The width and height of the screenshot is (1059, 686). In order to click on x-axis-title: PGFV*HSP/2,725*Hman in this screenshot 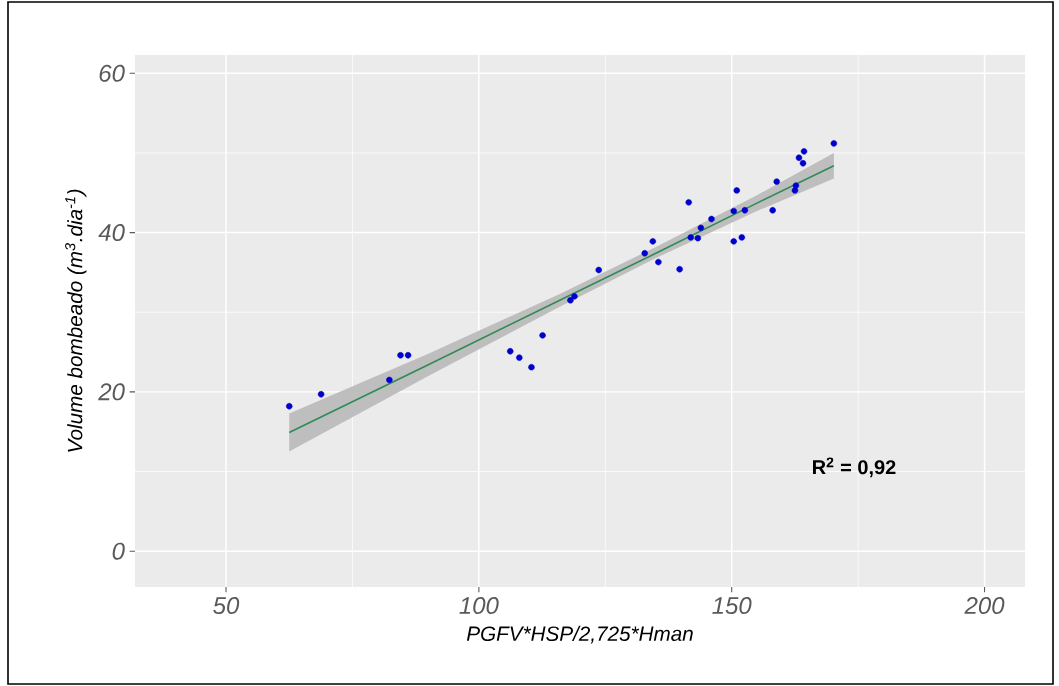, I will do `click(579, 634)`.